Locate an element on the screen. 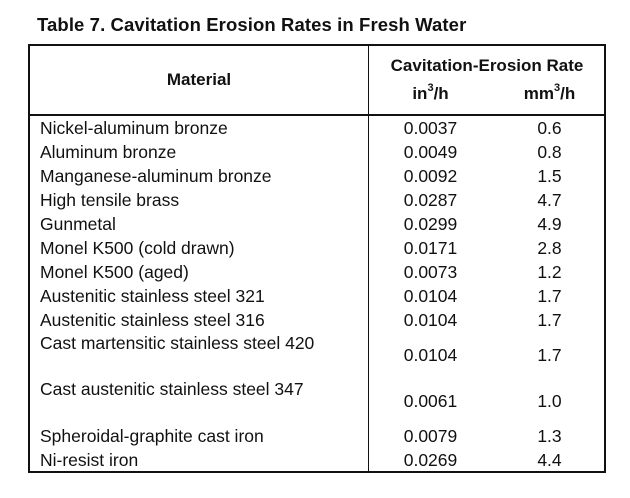  table-row: Monel K500 (cold drawn) 0.0171 2.8 is located at coordinates (317, 248).